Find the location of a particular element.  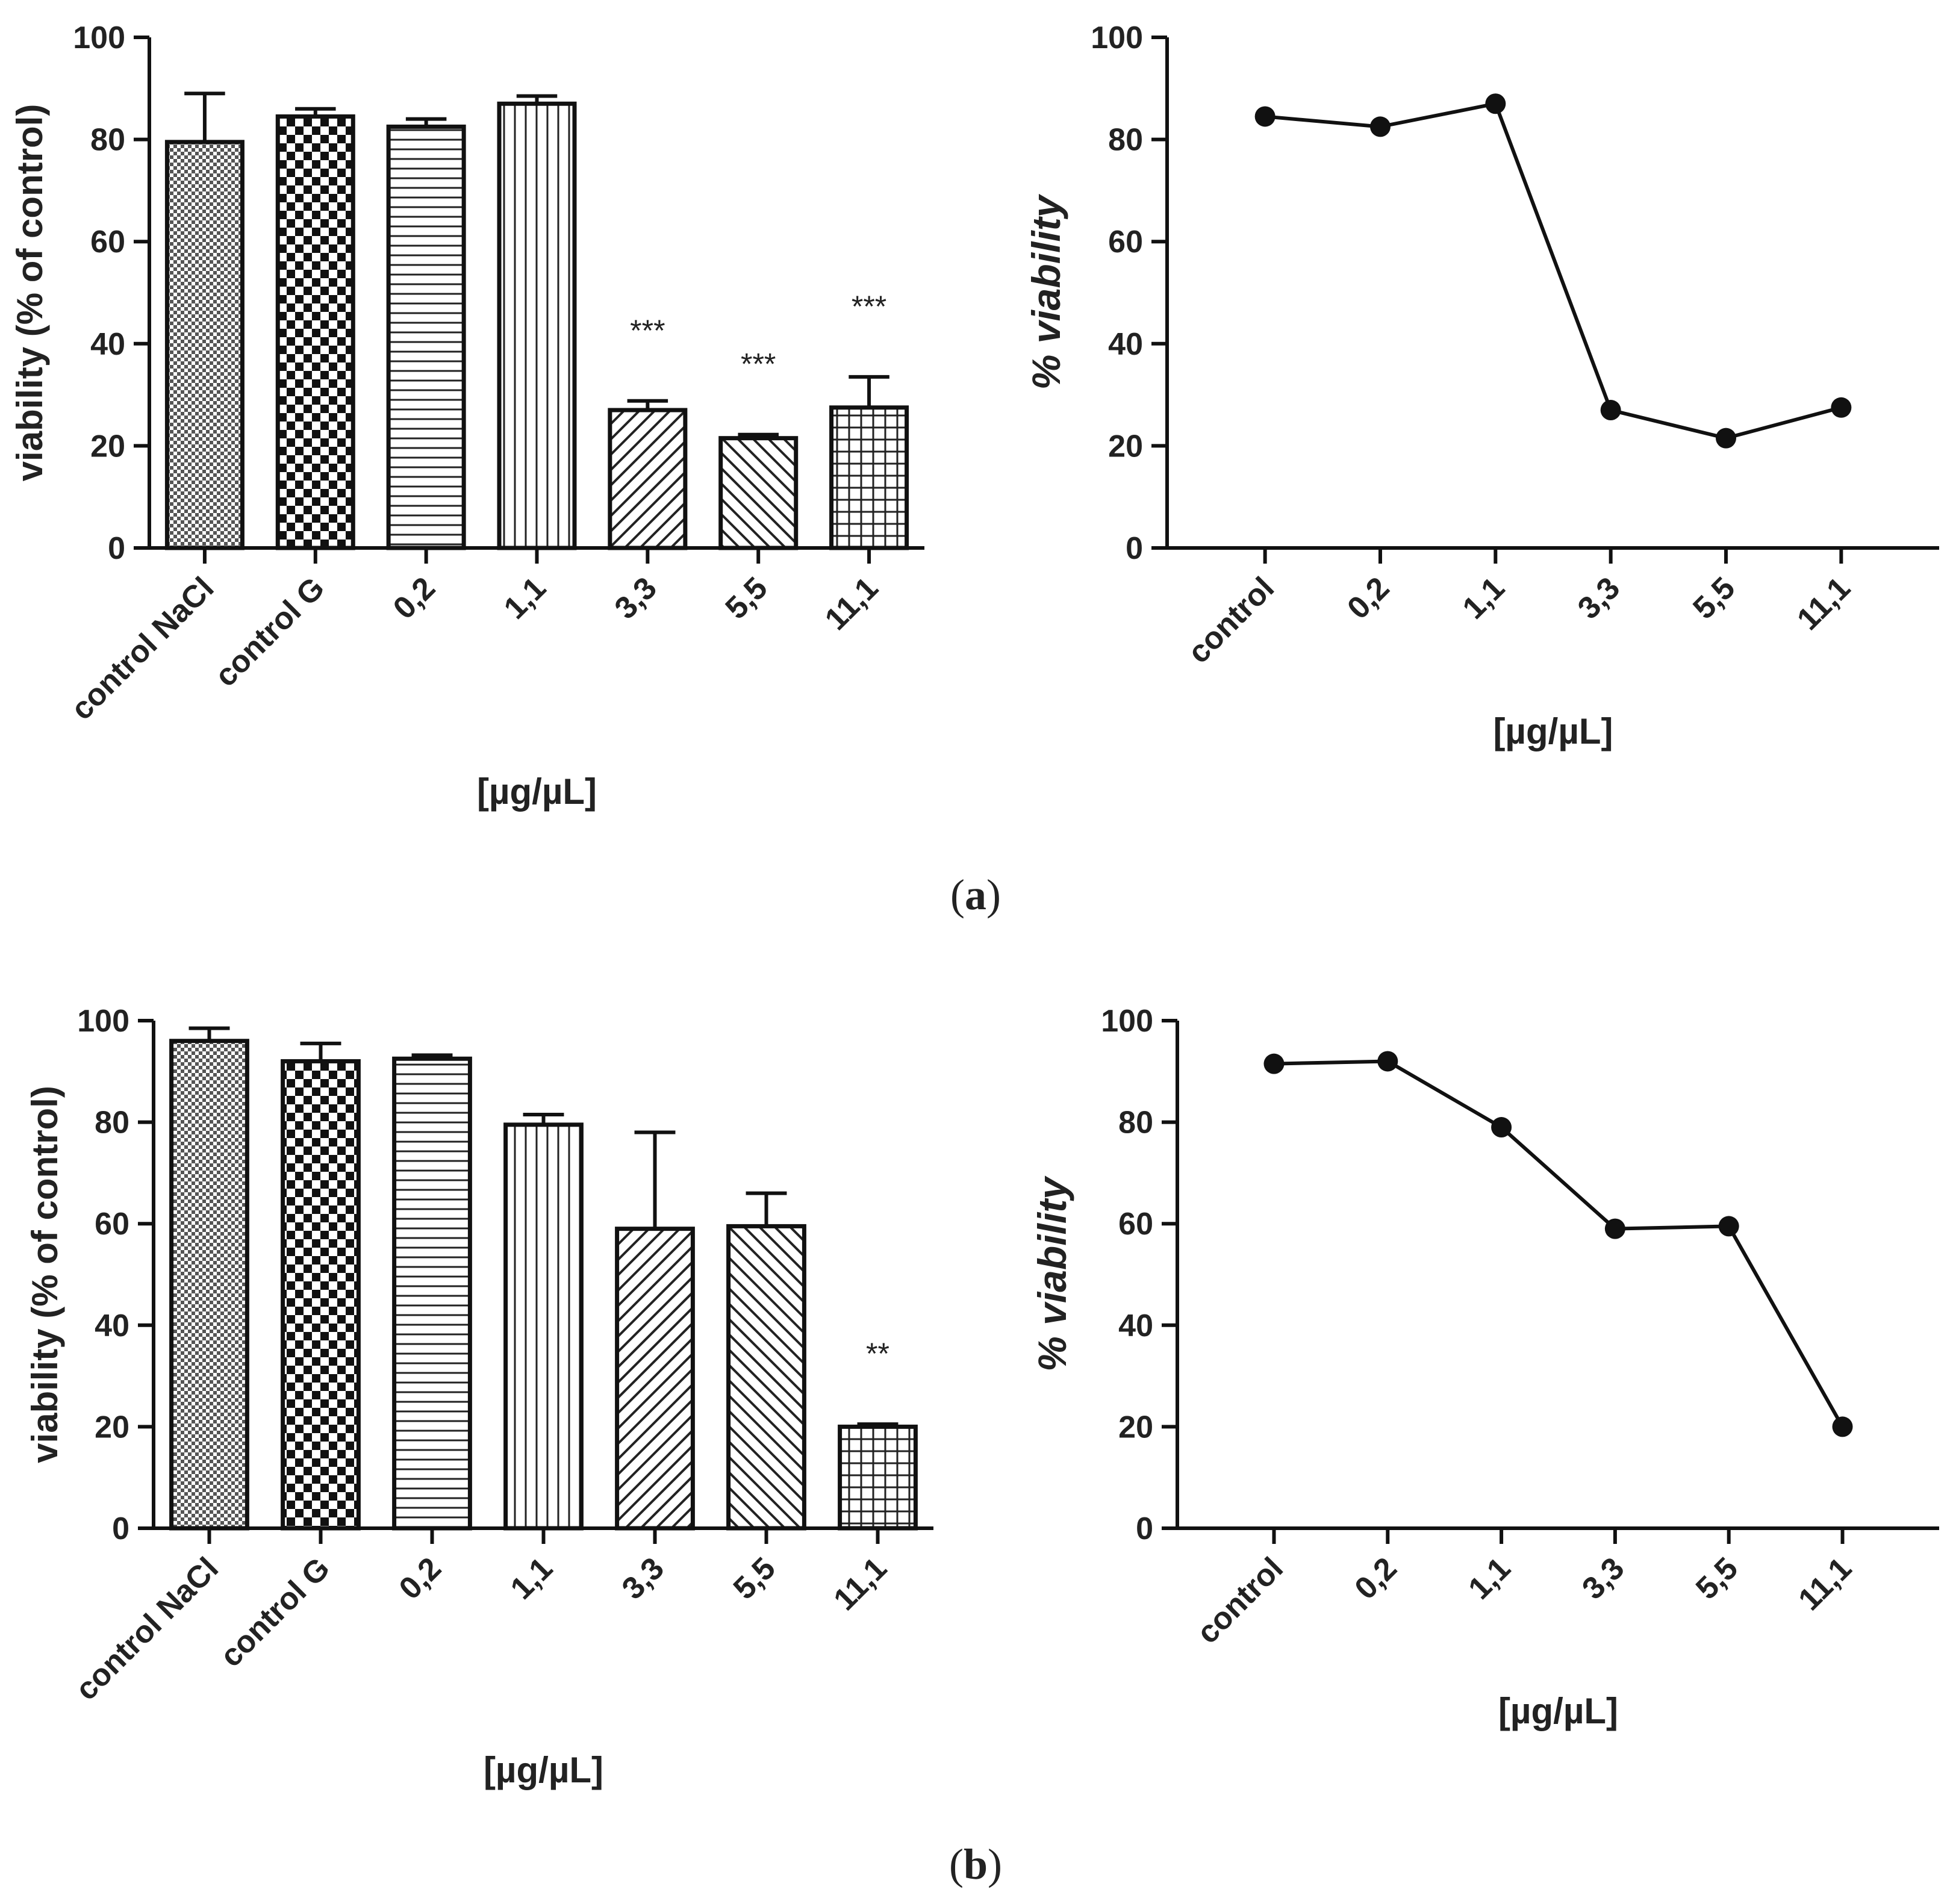

panel-label-a: (a) is located at coordinates (975, 895).